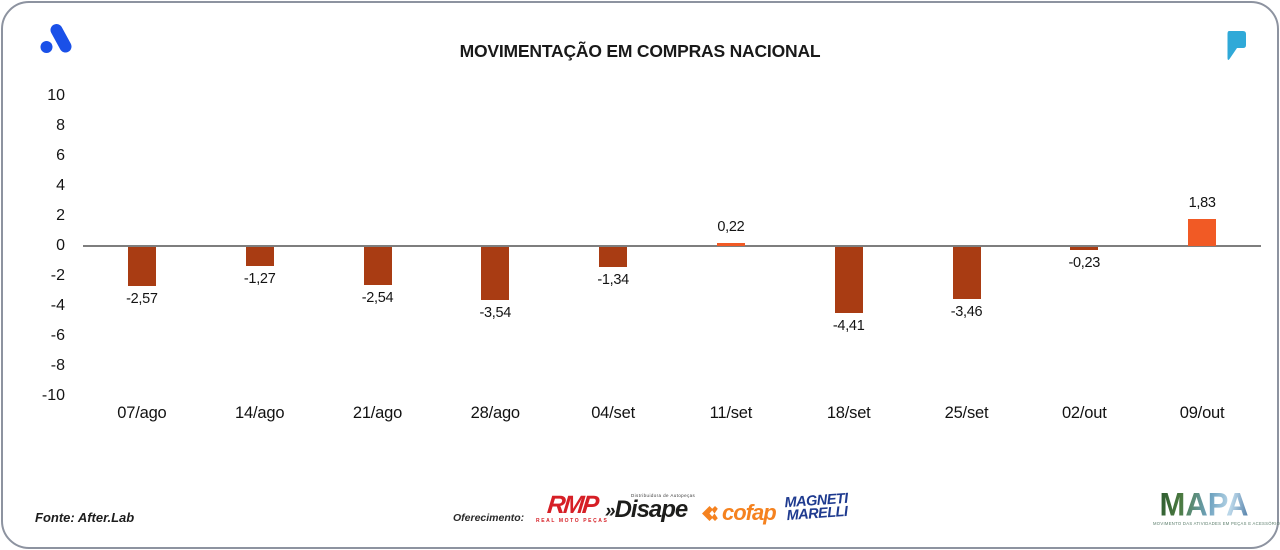 This screenshot has width=1280, height=550. Describe the element at coordinates (57, 335) in the screenshot. I see `y-tick-label: -6` at that location.